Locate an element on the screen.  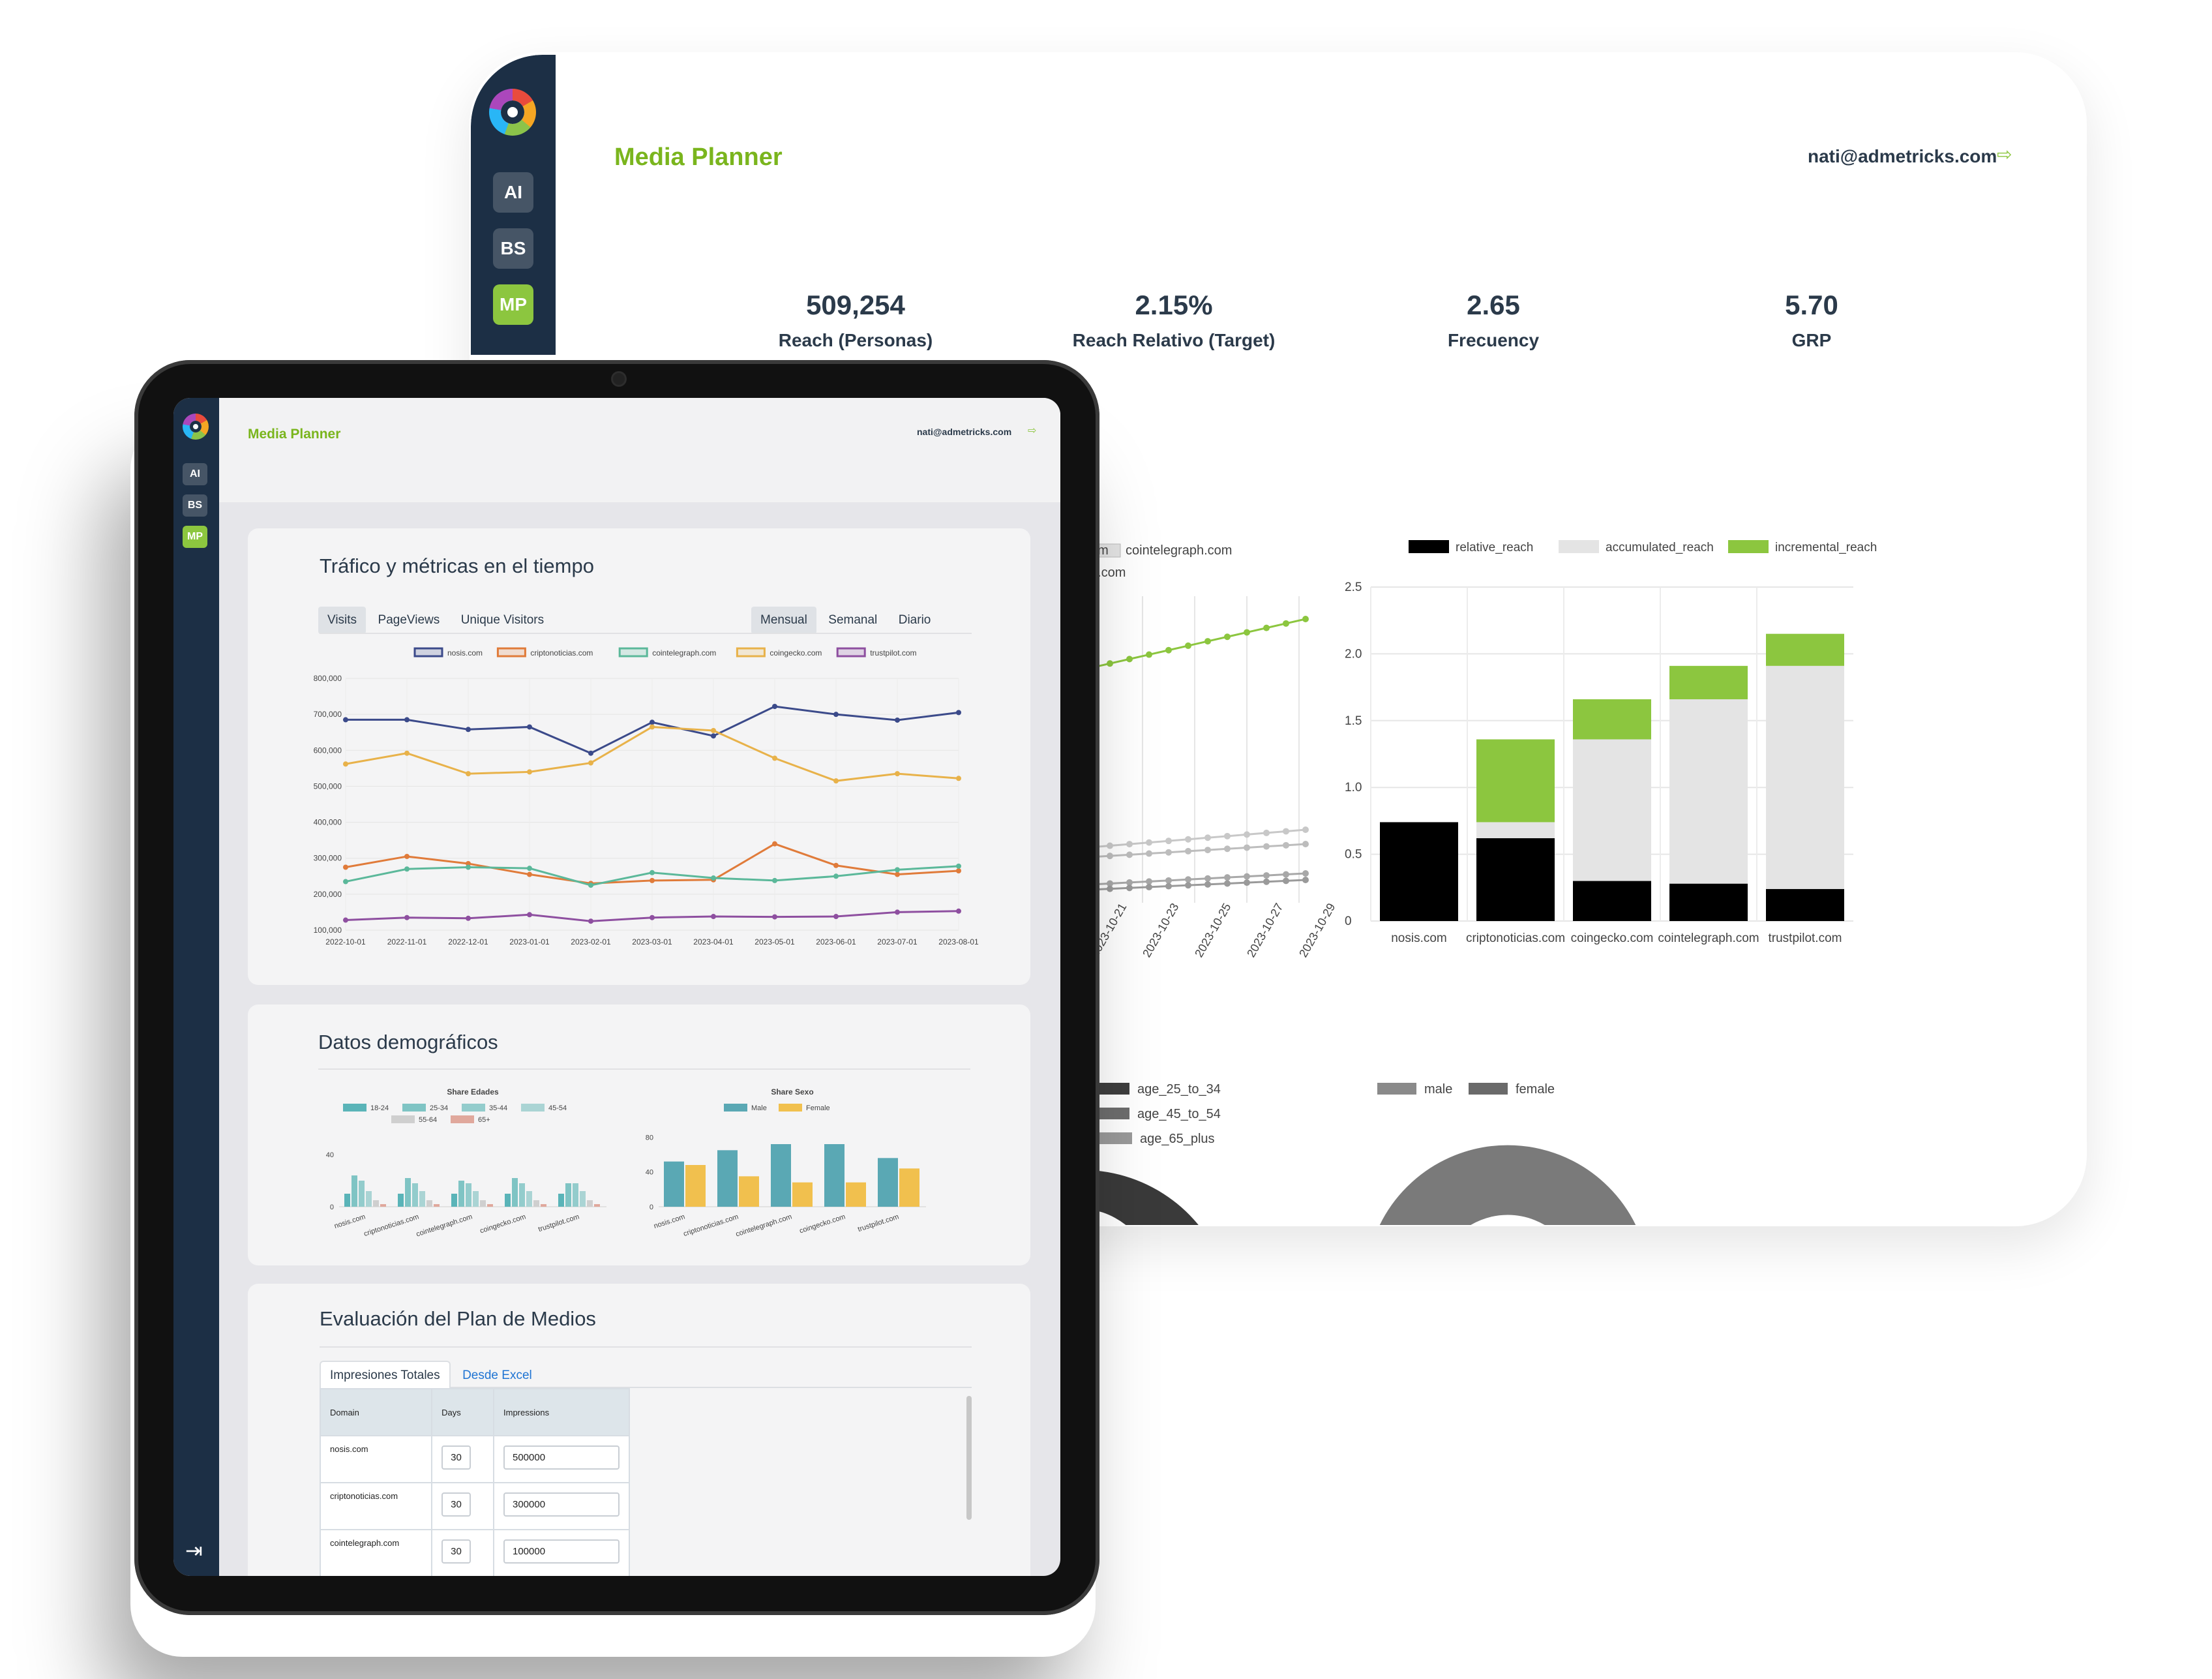
legend-label: age_45_to_54 is located at coordinates (1179, 1114).